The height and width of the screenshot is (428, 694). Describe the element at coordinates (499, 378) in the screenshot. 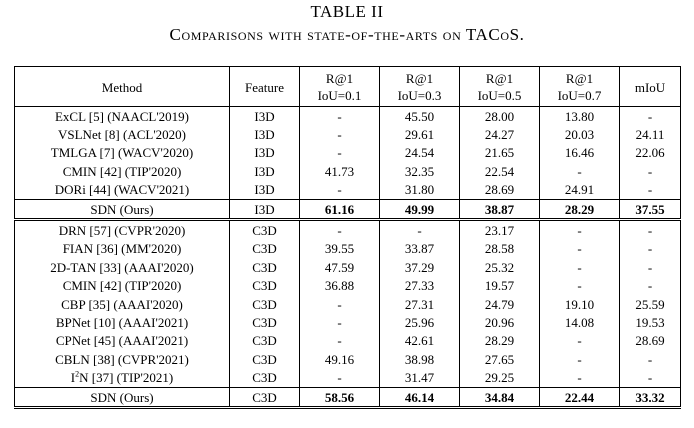

I see `r1-iou05-cell: 29.25` at that location.